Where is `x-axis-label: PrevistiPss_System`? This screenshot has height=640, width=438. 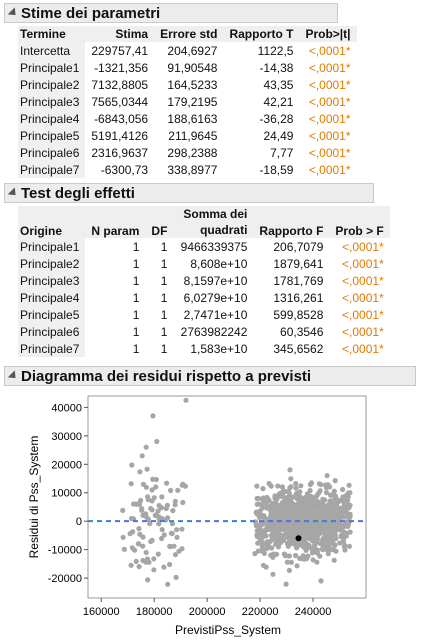 x-axis-label: PrevistiPss_System is located at coordinates (228, 630).